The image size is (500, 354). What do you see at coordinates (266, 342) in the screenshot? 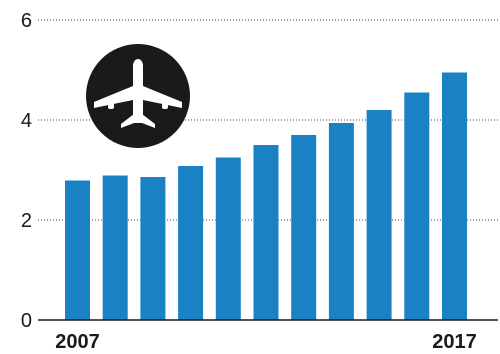
I see `x-axis-tick-labels: 2007 2017` at bounding box center [266, 342].